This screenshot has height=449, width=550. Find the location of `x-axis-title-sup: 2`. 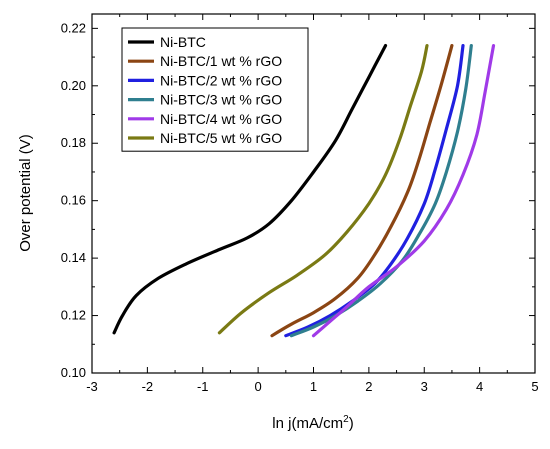

x-axis-title-sup: 2 is located at coordinates (346, 419).